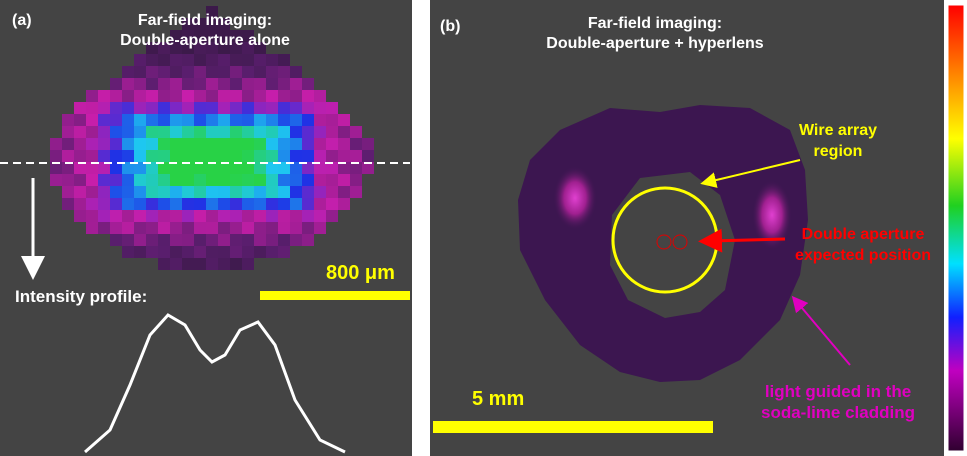  I want to click on colorbar, so click(956, 228).